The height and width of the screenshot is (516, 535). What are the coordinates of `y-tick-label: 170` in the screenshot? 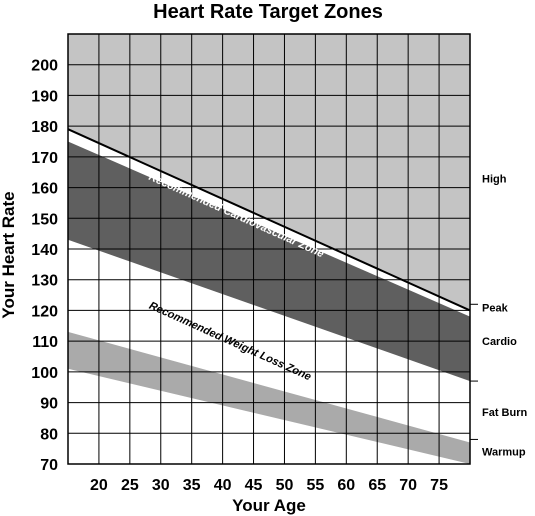 It's located at (44, 158).